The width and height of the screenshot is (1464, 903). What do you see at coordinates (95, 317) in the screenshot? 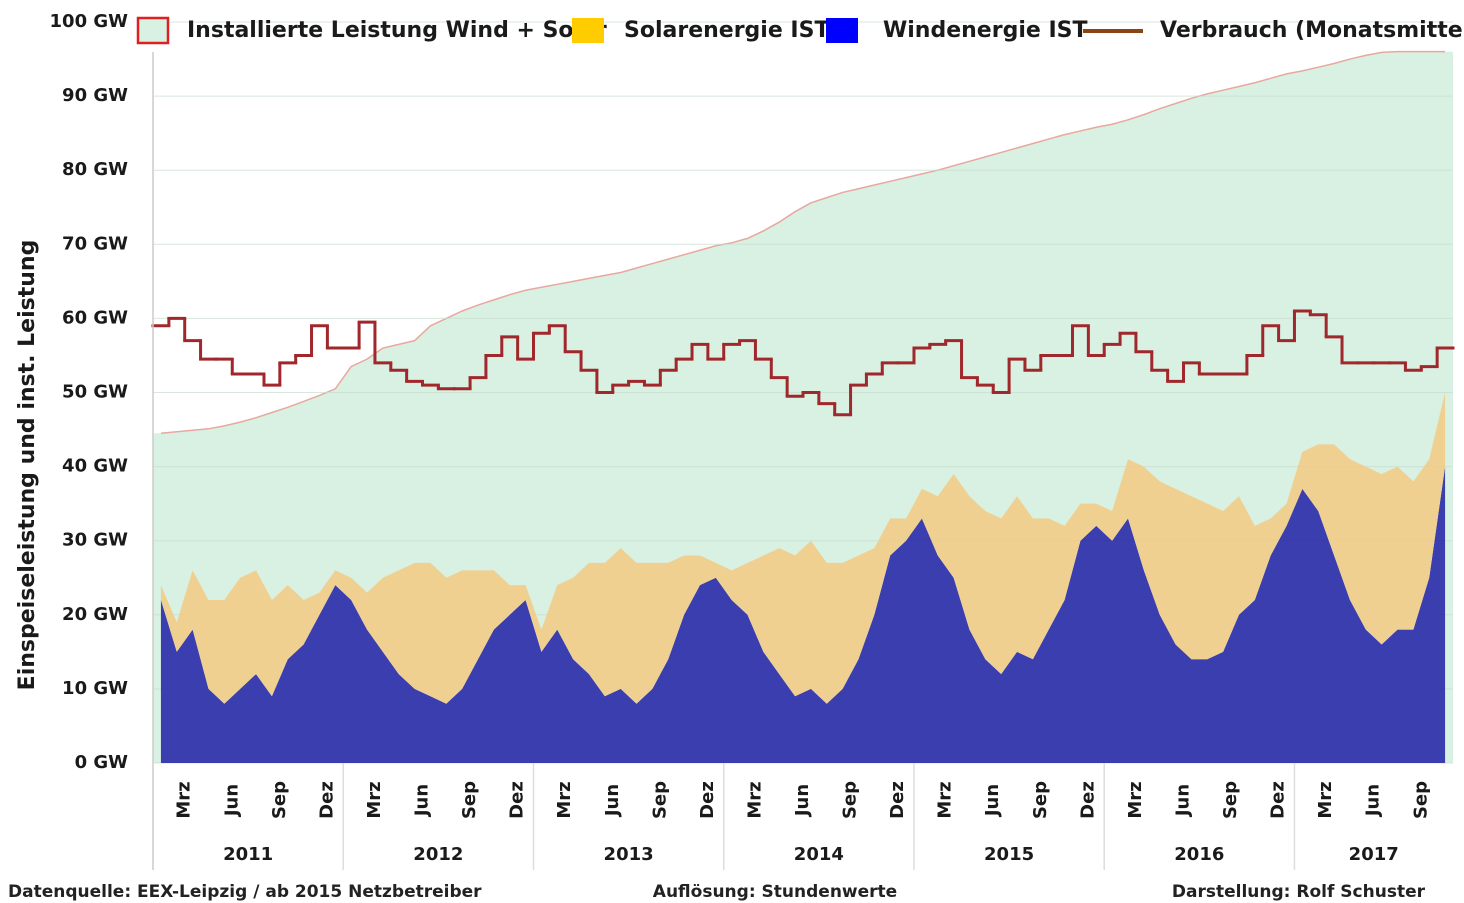
I see `y-tick-label: 60 GW` at bounding box center [95, 317].